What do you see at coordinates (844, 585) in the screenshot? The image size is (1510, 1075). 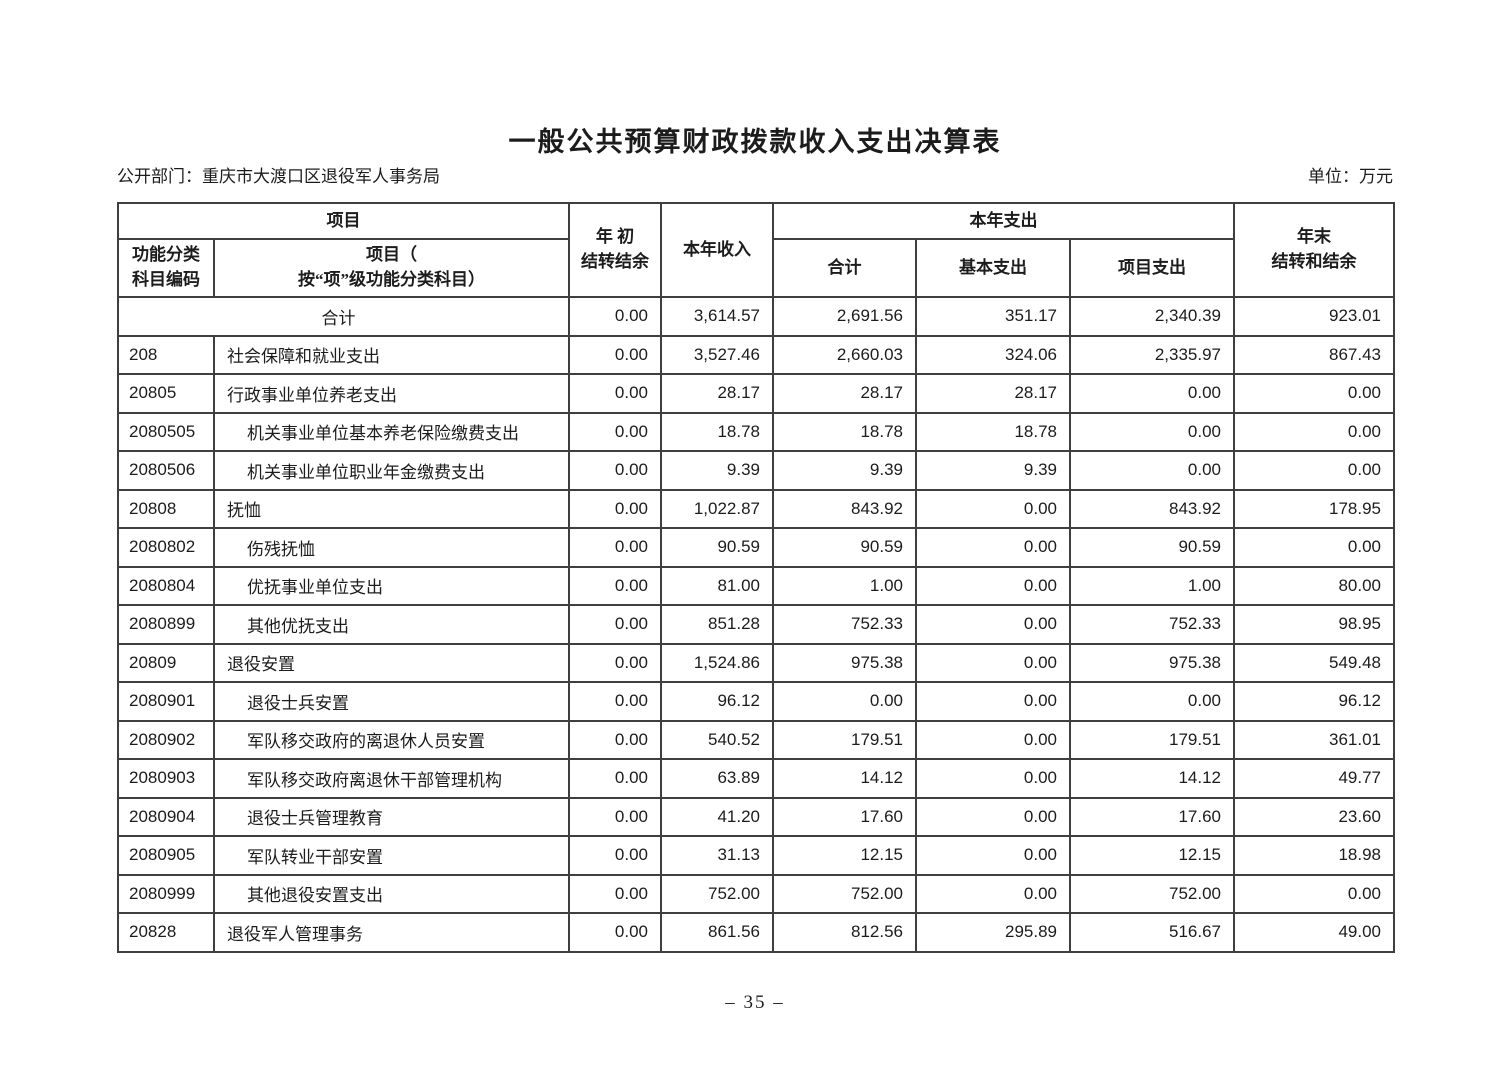 I see `row-value-cell: 1.00` at bounding box center [844, 585].